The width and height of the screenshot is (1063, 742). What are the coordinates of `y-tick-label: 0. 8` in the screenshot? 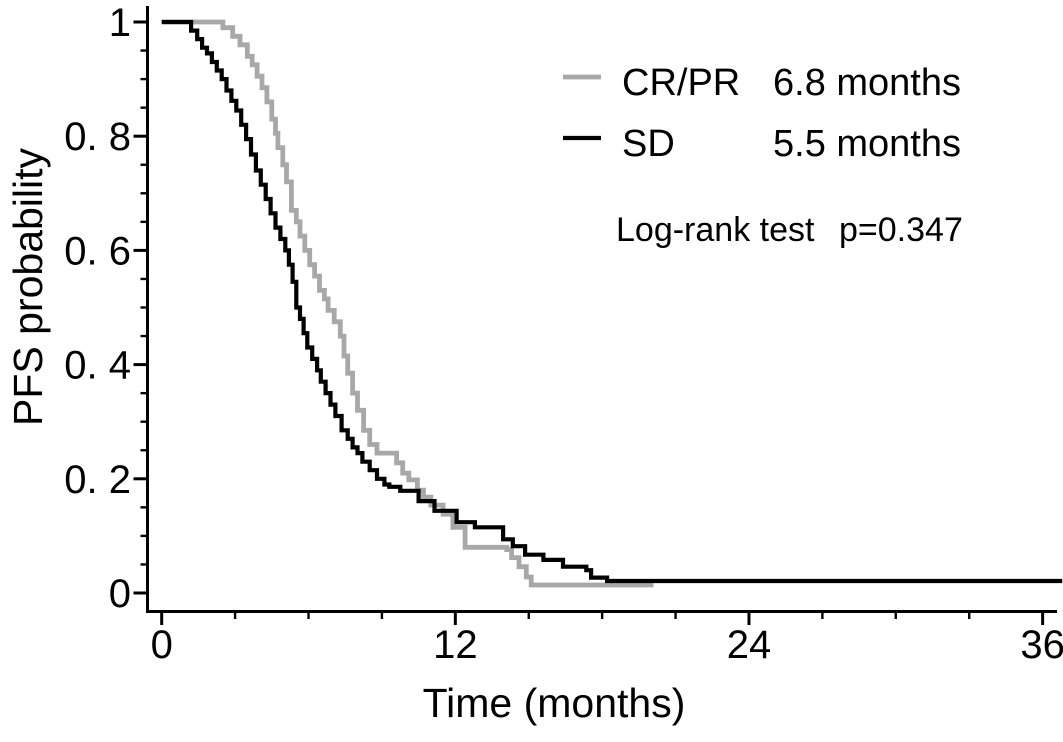 It's located at (97, 137).